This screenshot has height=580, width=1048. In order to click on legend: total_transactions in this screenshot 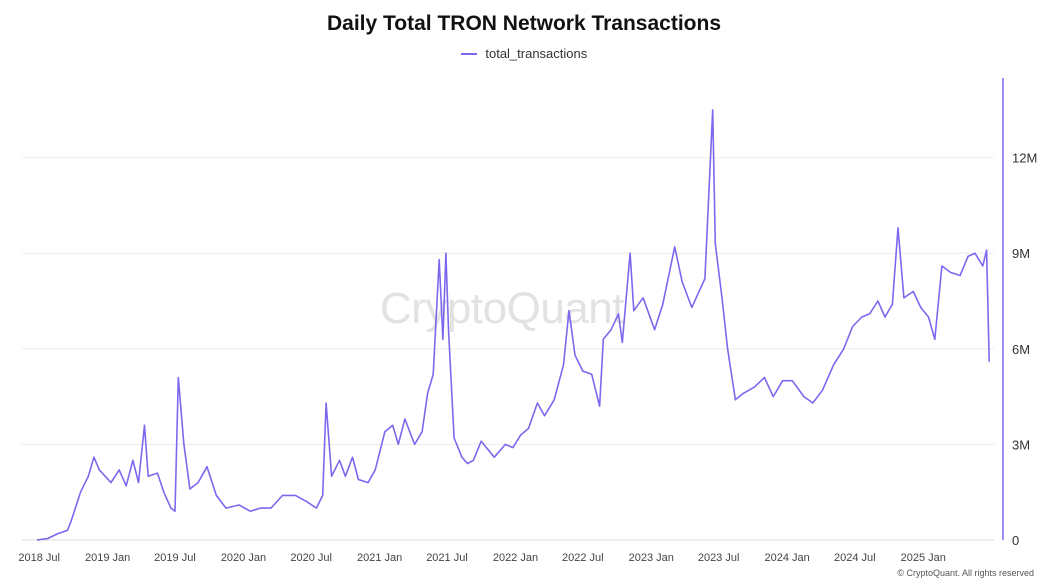, I will do `click(524, 53)`.